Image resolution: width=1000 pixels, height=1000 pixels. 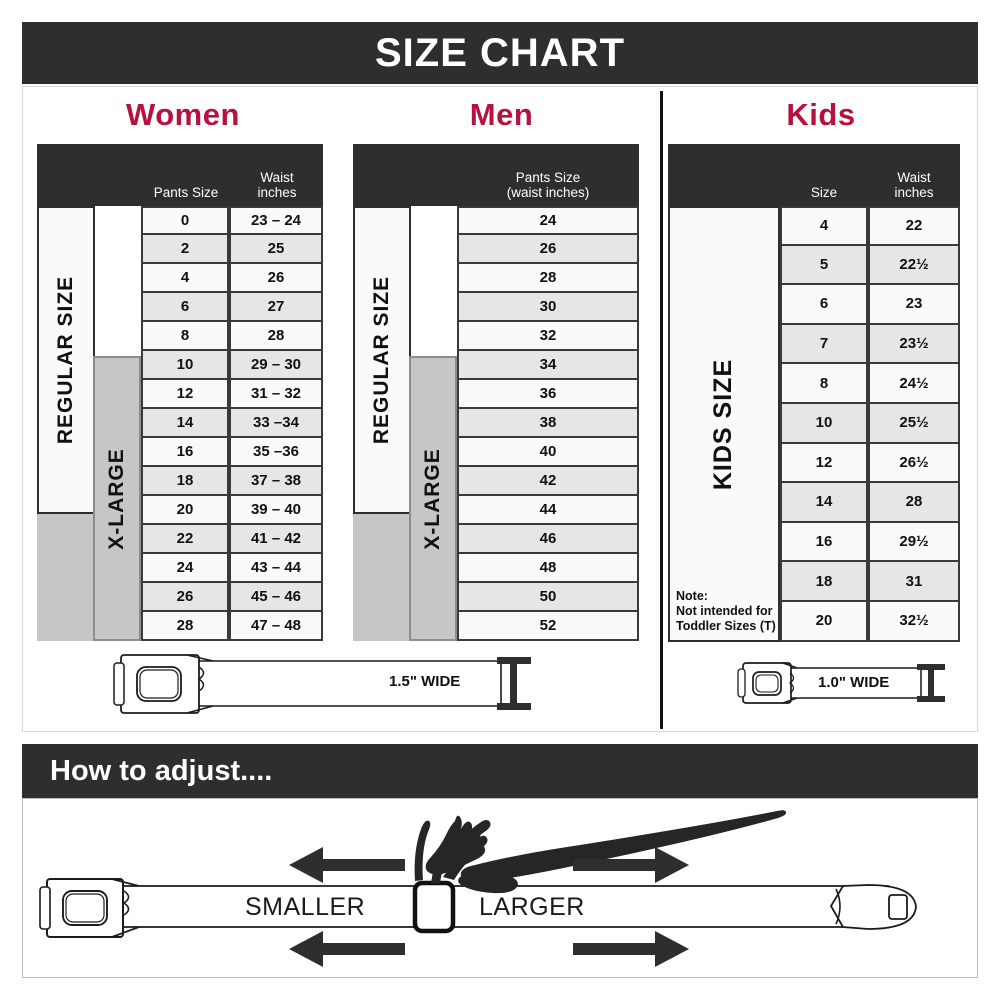 I want to click on table-row: 24, so click(x=548, y=220).